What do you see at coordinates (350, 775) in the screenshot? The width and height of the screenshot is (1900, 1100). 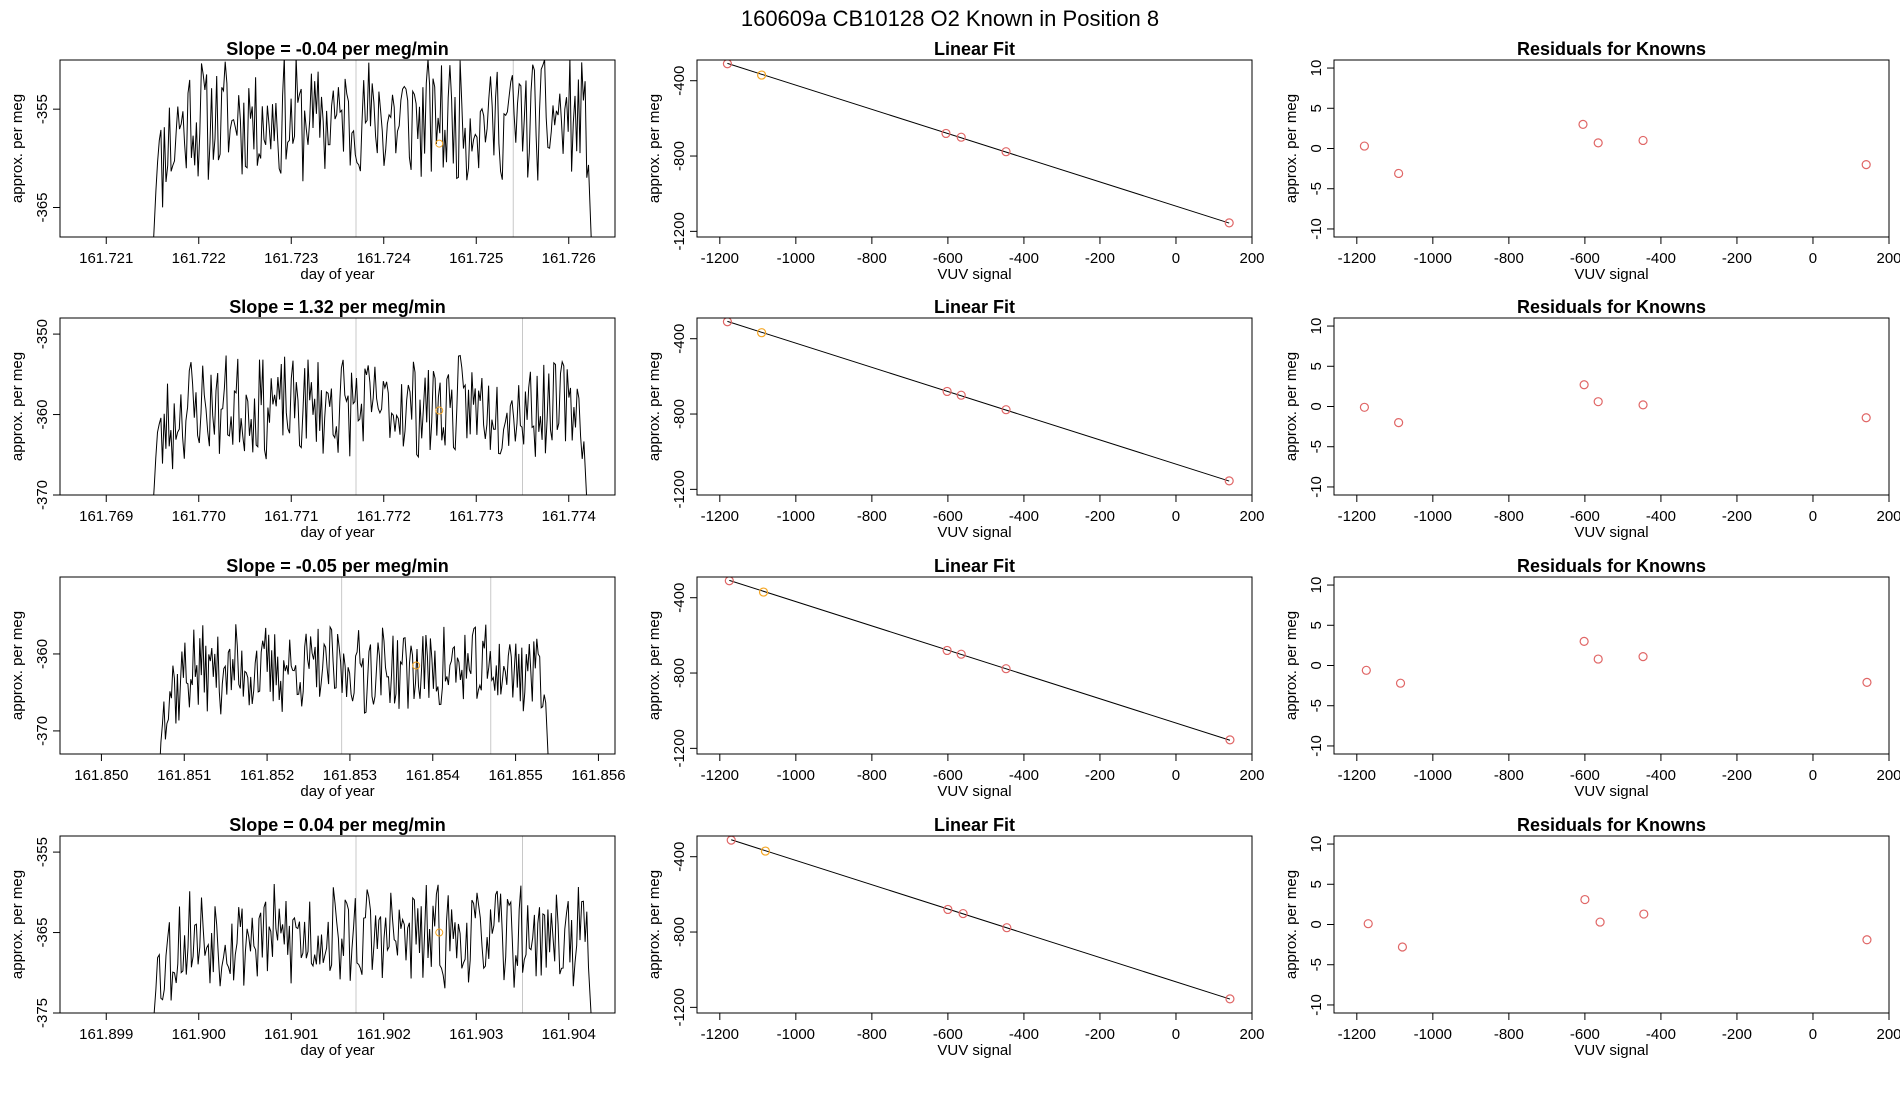 I see `x-tick-label: 161.853` at bounding box center [350, 775].